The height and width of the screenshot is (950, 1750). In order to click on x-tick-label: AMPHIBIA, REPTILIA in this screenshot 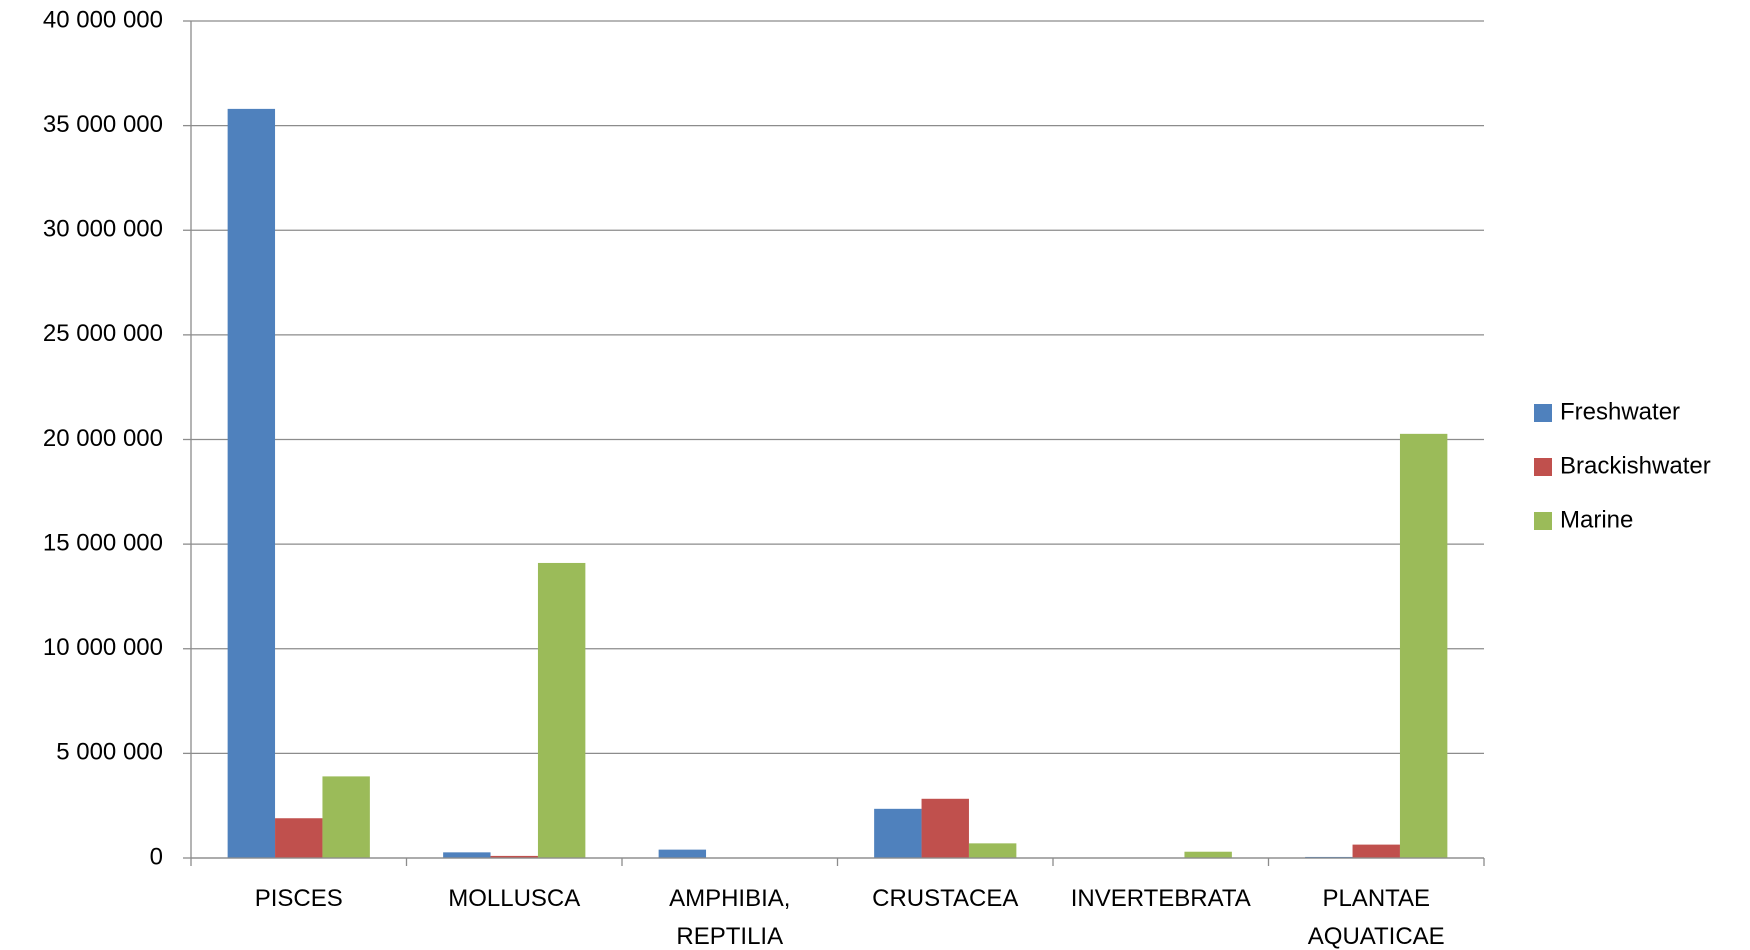, I will do `click(730, 917)`.